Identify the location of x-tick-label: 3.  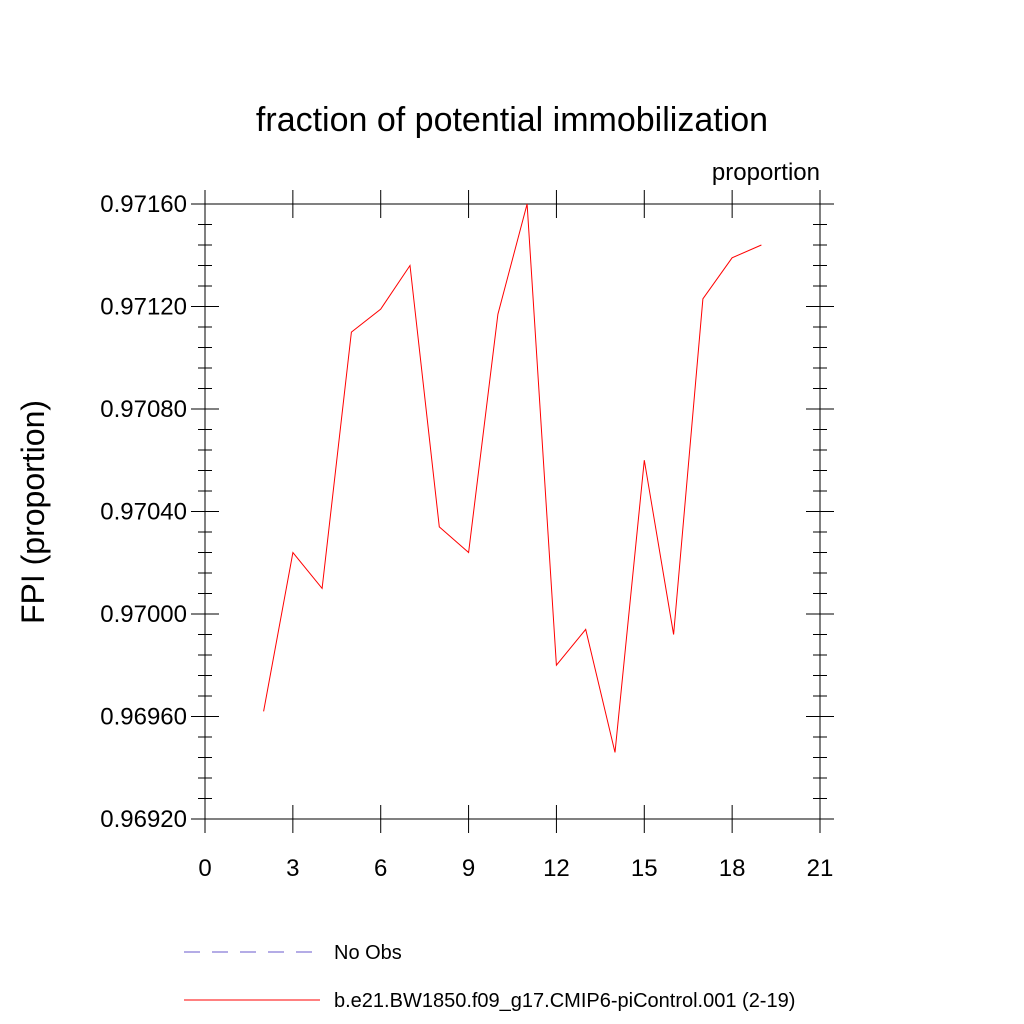
(292, 868).